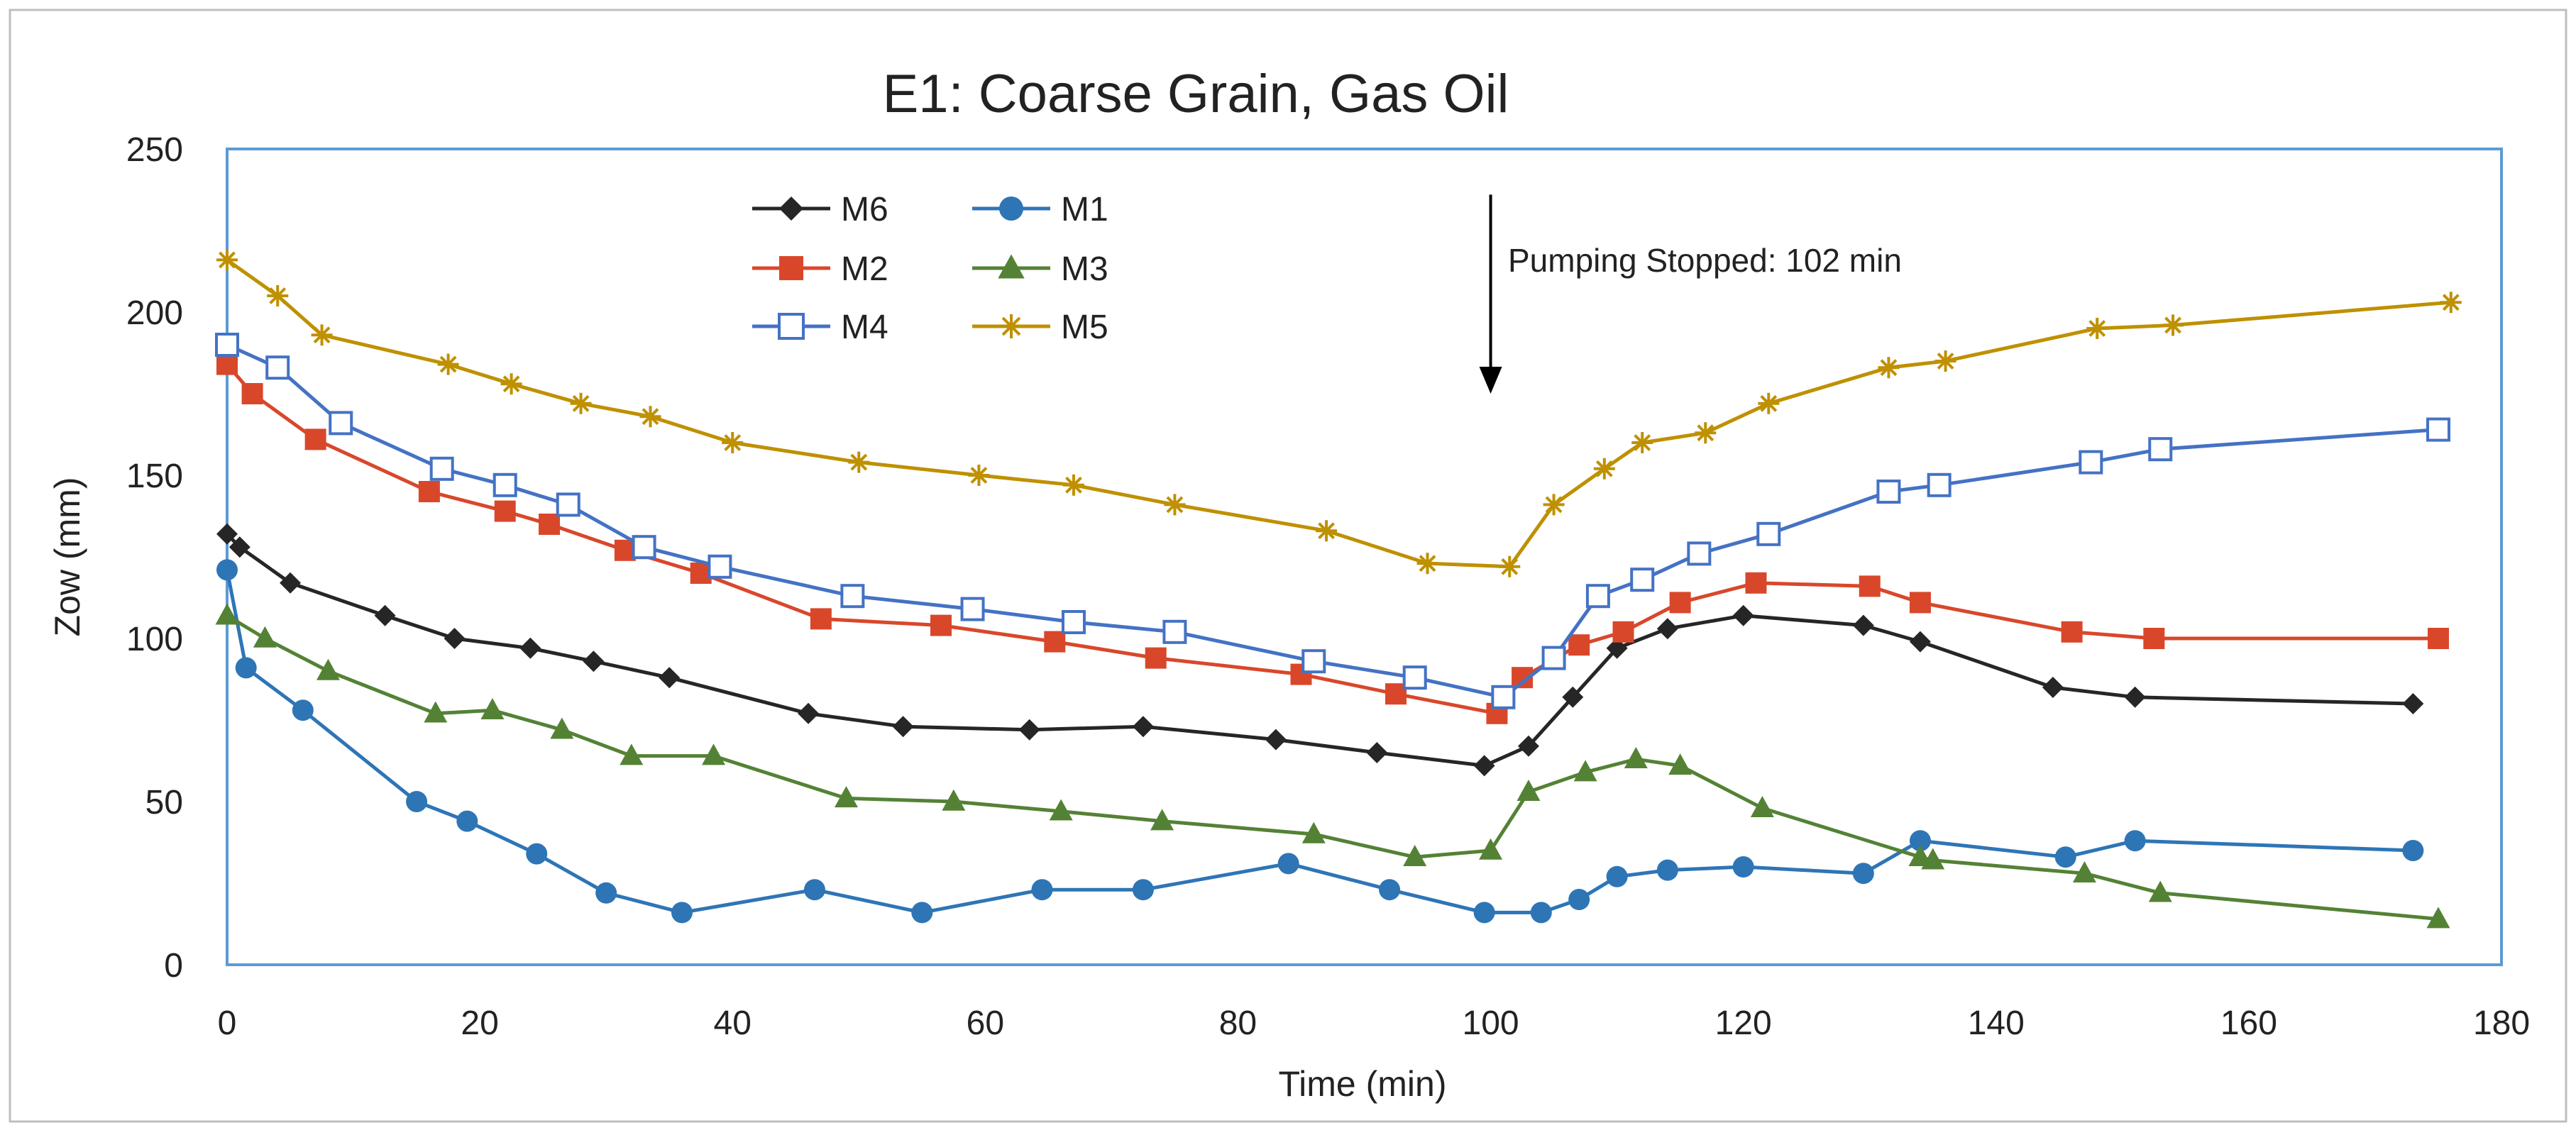 The height and width of the screenshot is (1135, 2576). I want to click on legend-item-m6: M6, so click(820, 209).